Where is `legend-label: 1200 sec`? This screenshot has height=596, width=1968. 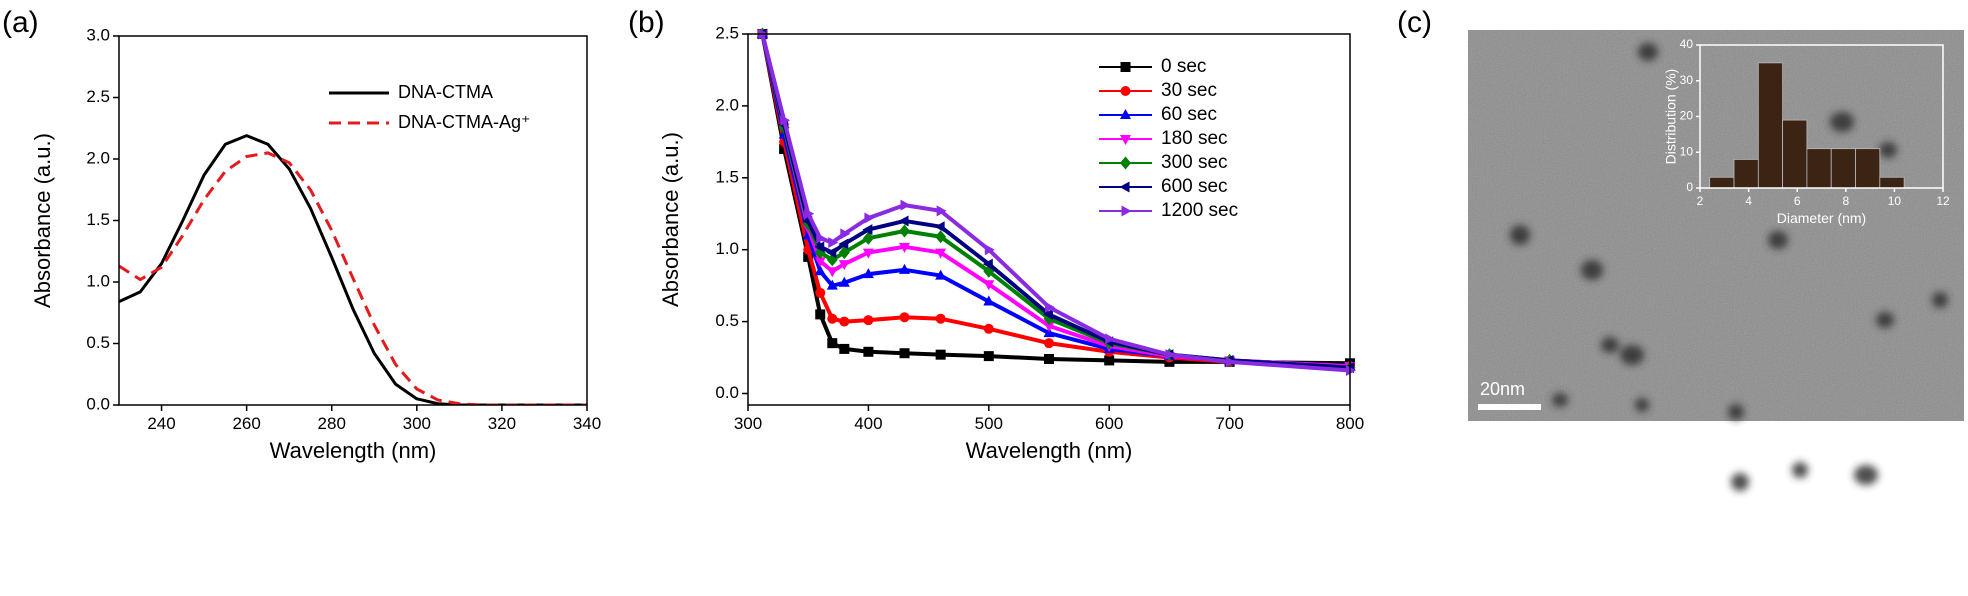
legend-label: 1200 sec is located at coordinates (1199, 210).